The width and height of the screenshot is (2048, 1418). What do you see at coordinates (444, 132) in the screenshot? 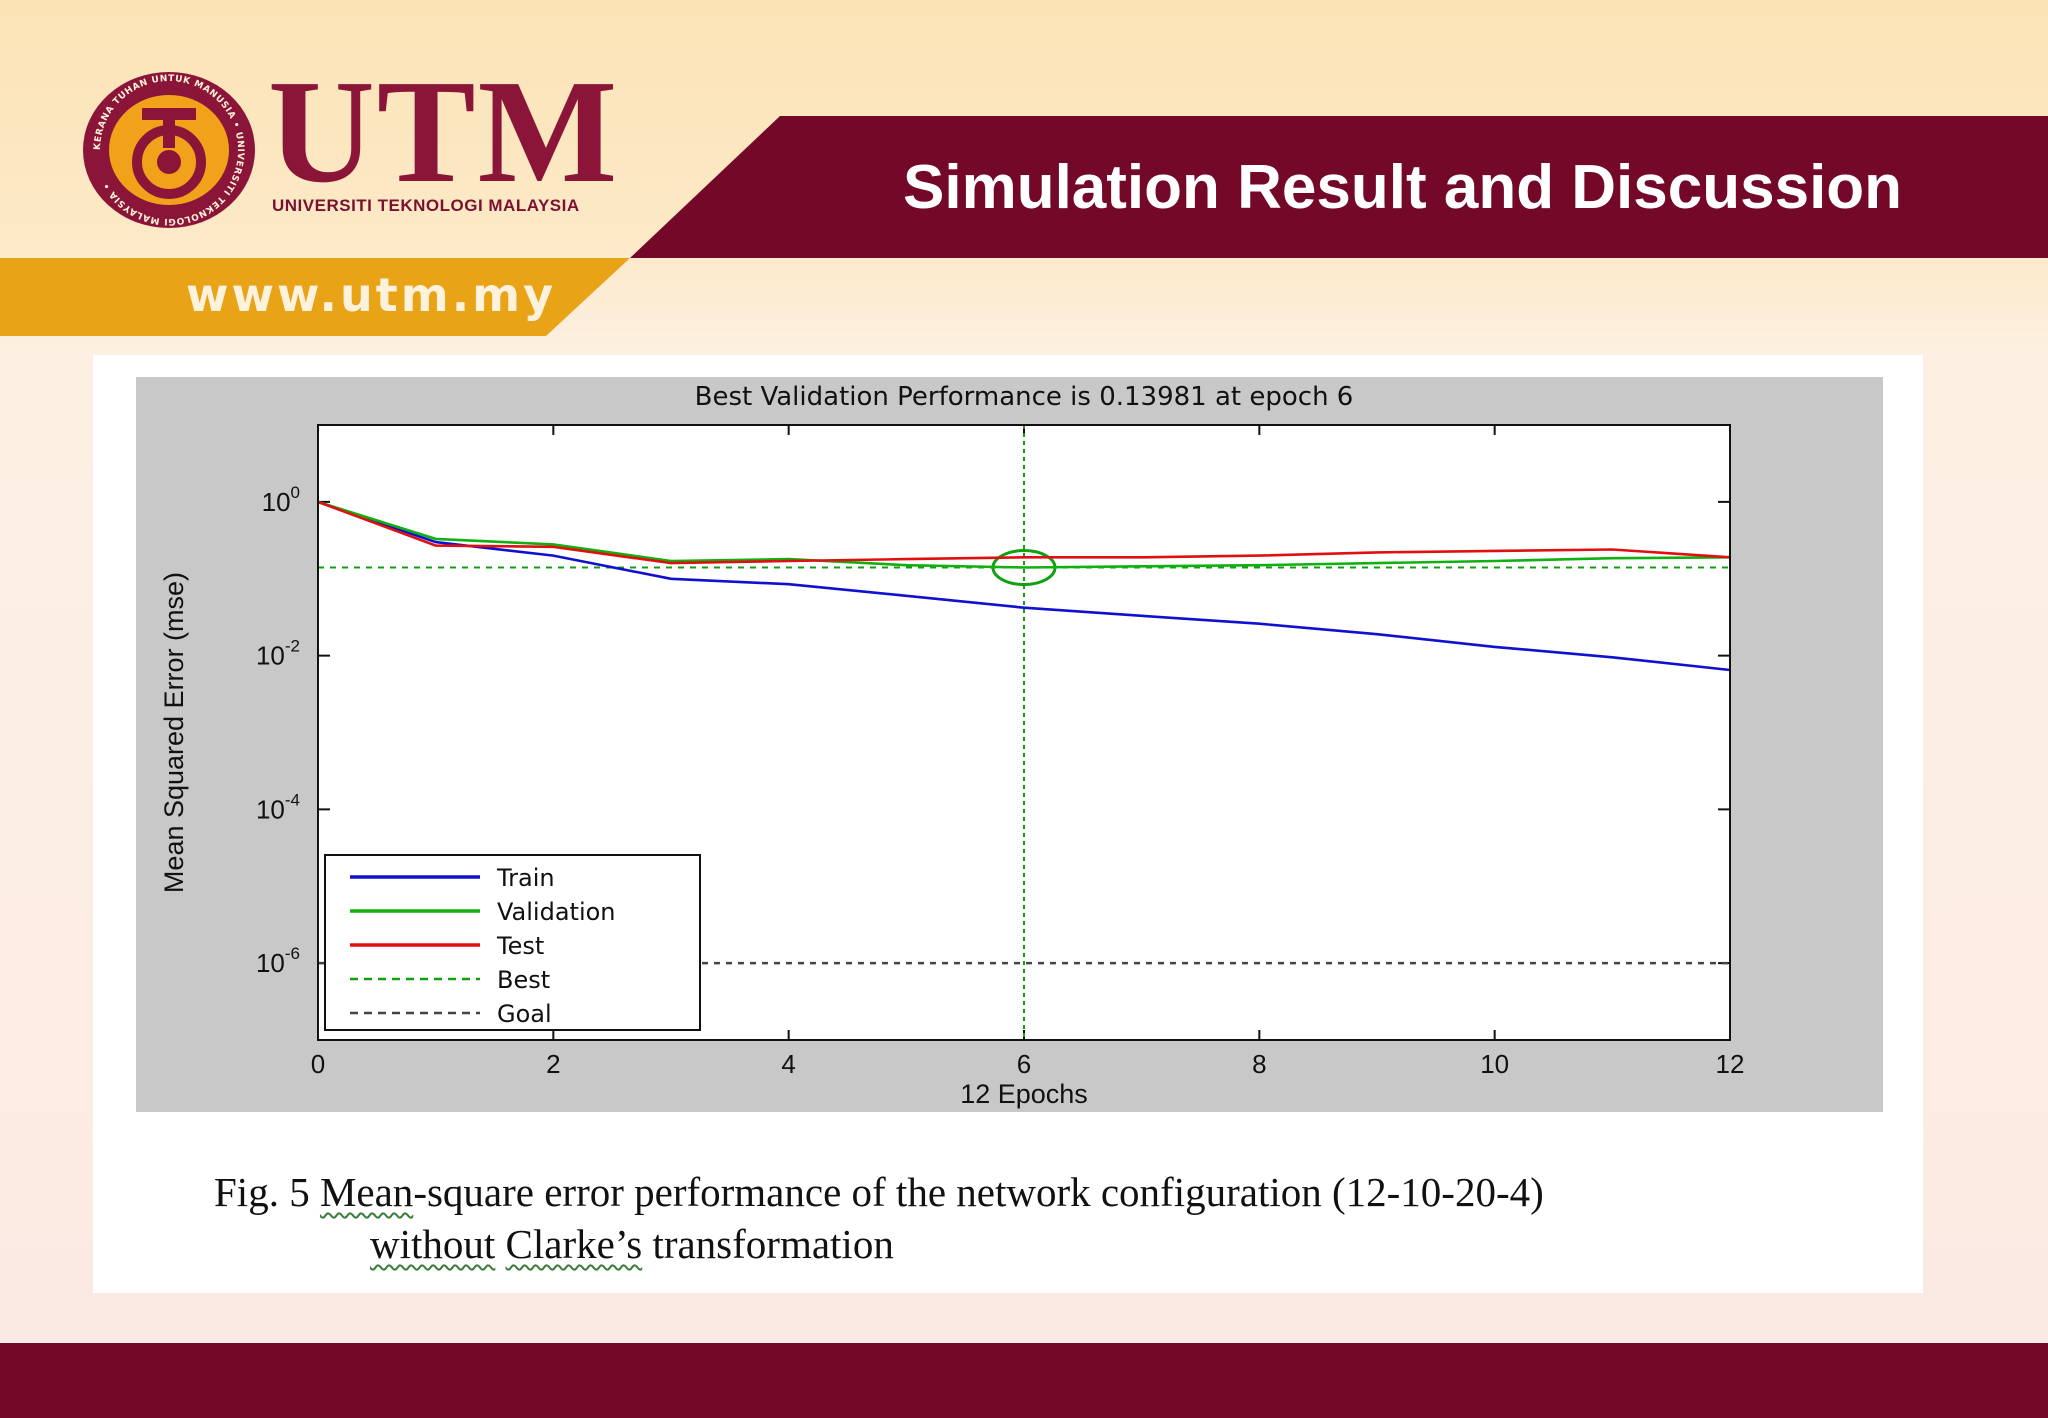
I see `utm-wordmark: UTM` at bounding box center [444, 132].